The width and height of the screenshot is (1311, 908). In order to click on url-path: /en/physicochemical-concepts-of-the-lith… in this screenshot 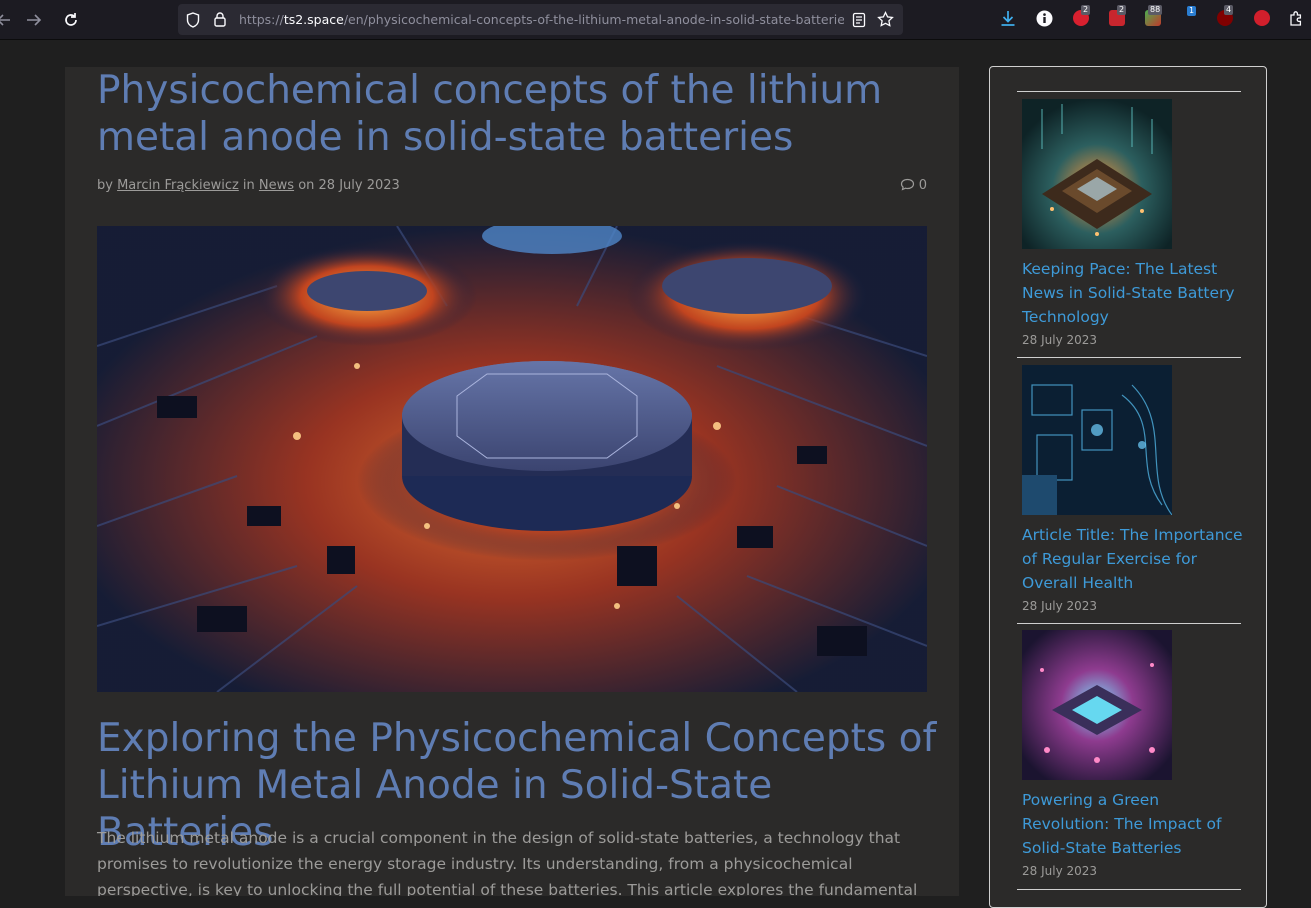, I will do `click(593, 19)`.